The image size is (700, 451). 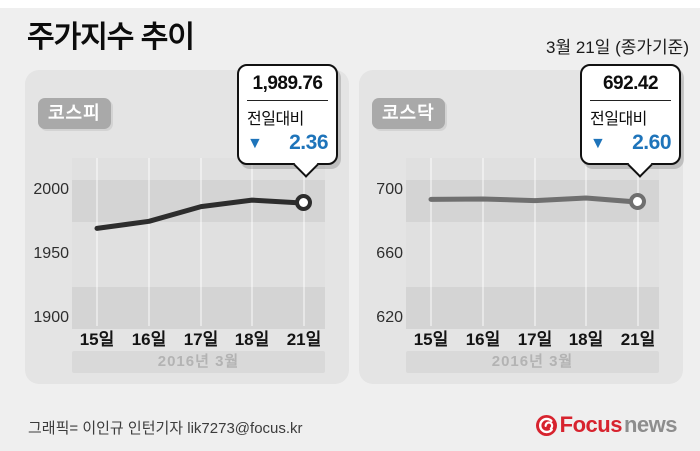 What do you see at coordinates (617, 47) in the screenshot?
I see `date-note: 3월 21일 (종가기준)` at bounding box center [617, 47].